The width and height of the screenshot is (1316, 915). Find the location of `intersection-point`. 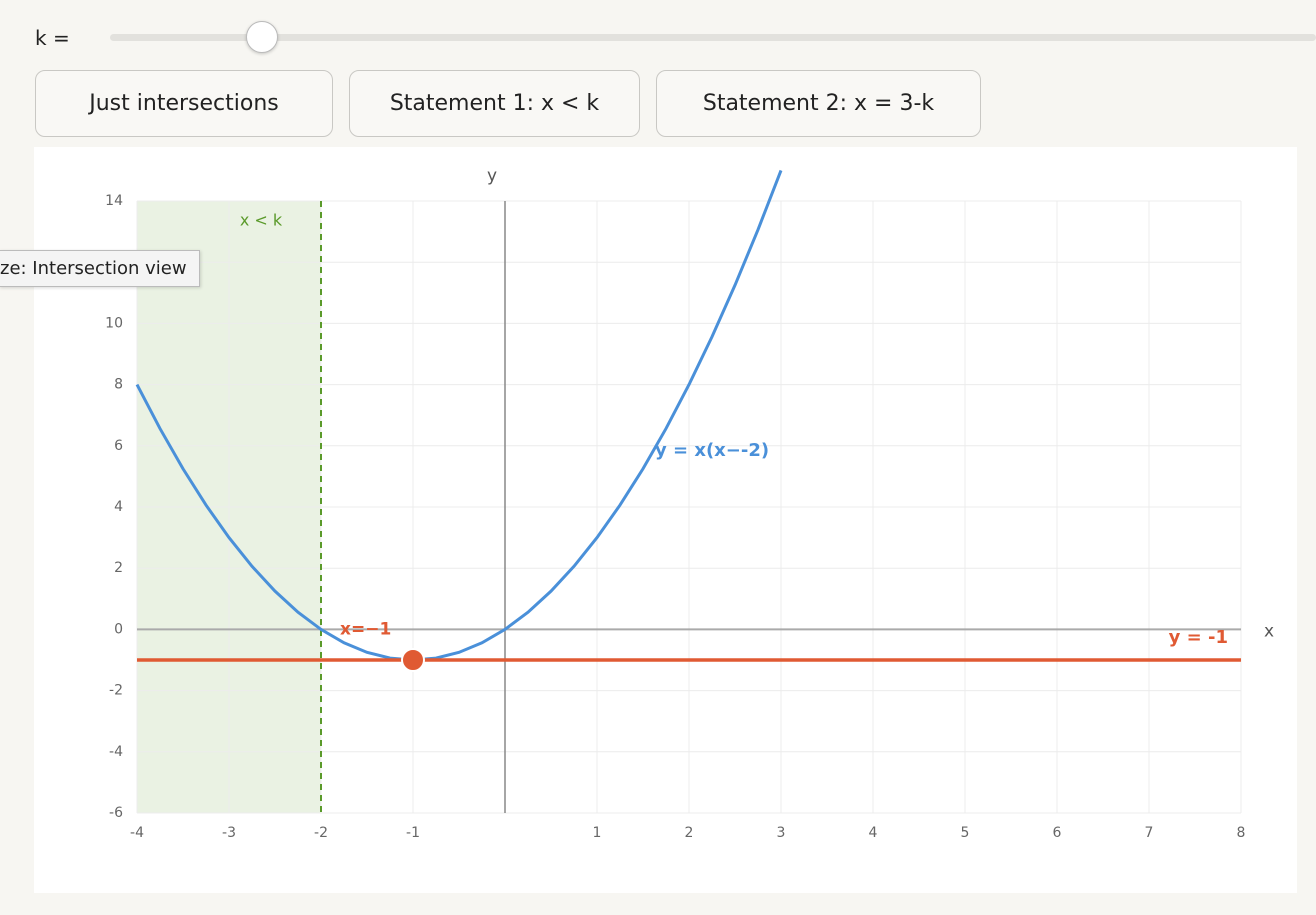

intersection-point is located at coordinates (413, 660).